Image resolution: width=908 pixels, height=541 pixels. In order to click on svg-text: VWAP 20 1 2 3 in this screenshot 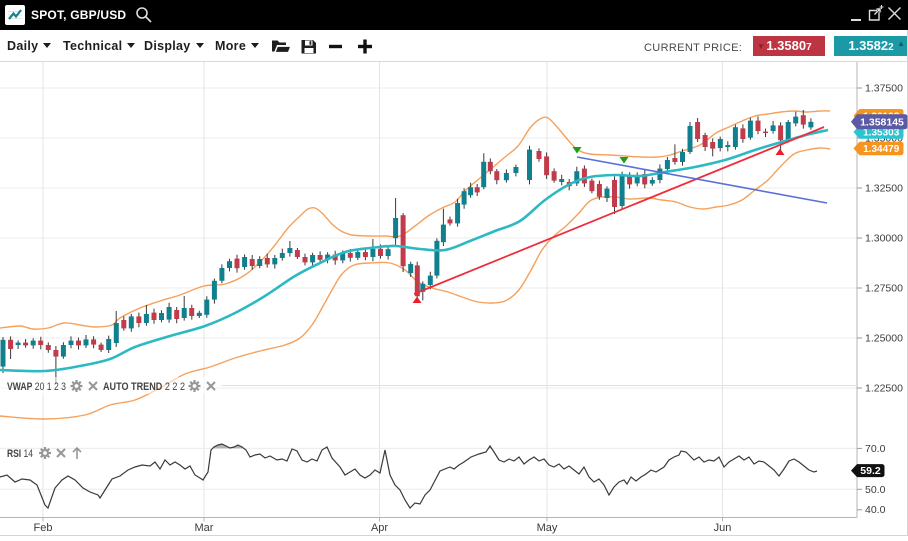, I will do `click(36, 387)`.